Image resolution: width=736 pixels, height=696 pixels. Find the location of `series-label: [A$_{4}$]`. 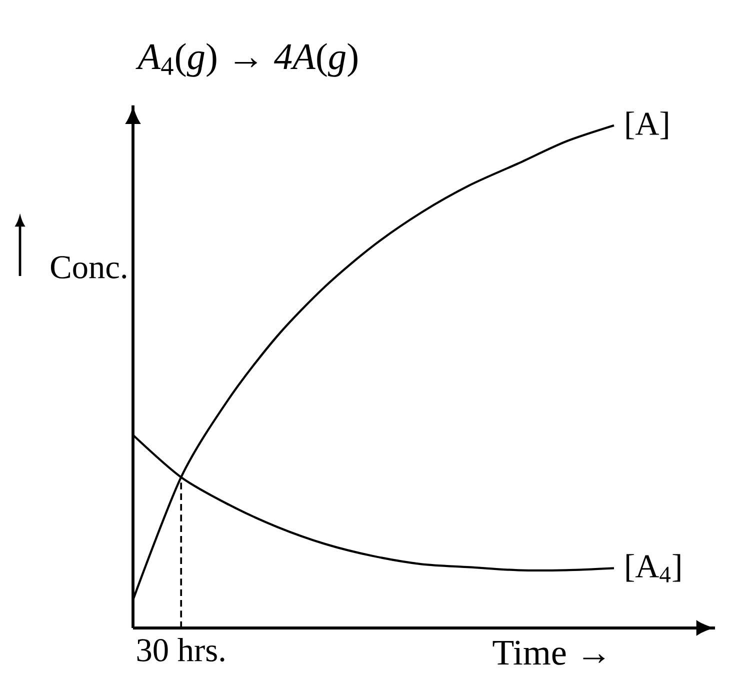

series-label: [A$_{4}$] is located at coordinates (653, 568).